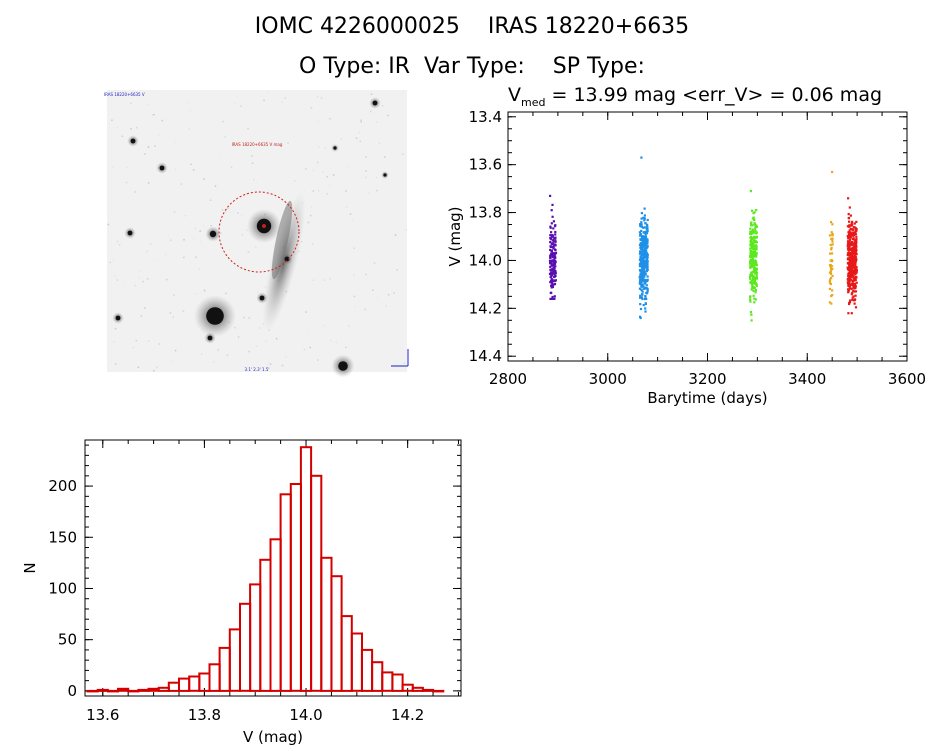 The height and width of the screenshot is (747, 944). Describe the element at coordinates (608, 379) in the screenshot. I see `lc-x-tick-label: 3000` at that location.